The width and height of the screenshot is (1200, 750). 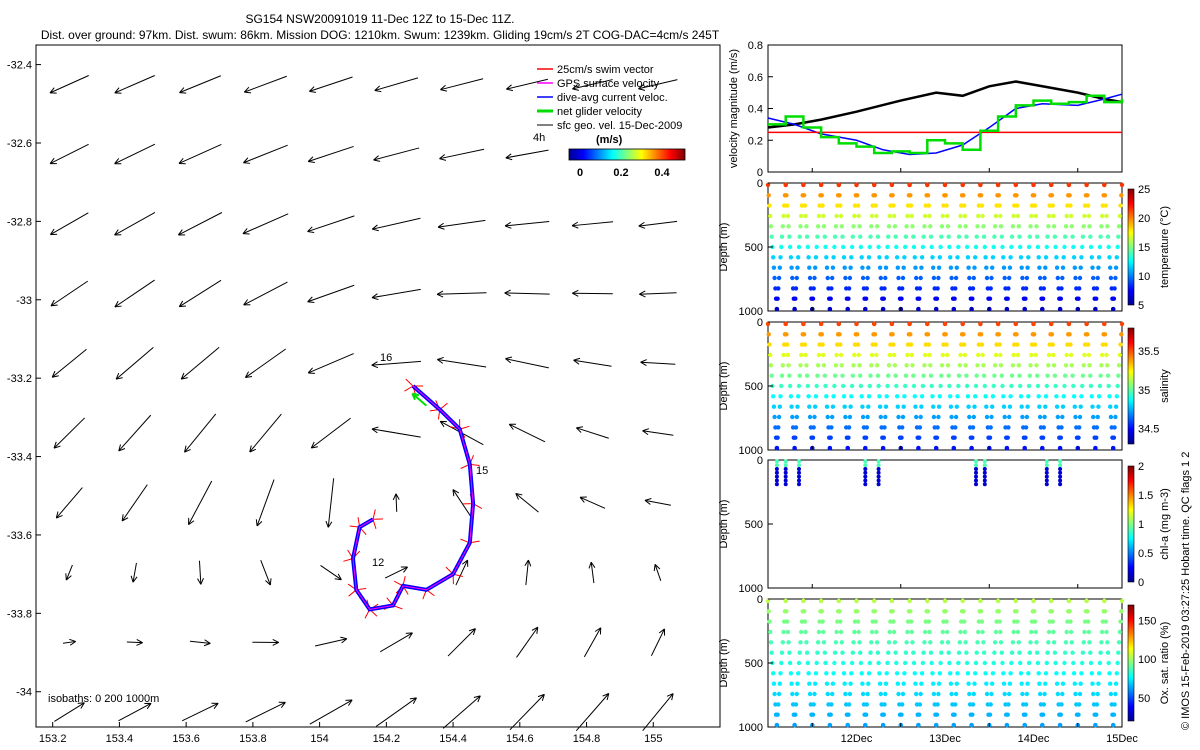 I want to click on map-x-tick-label: 154.4, so click(x=453, y=739).